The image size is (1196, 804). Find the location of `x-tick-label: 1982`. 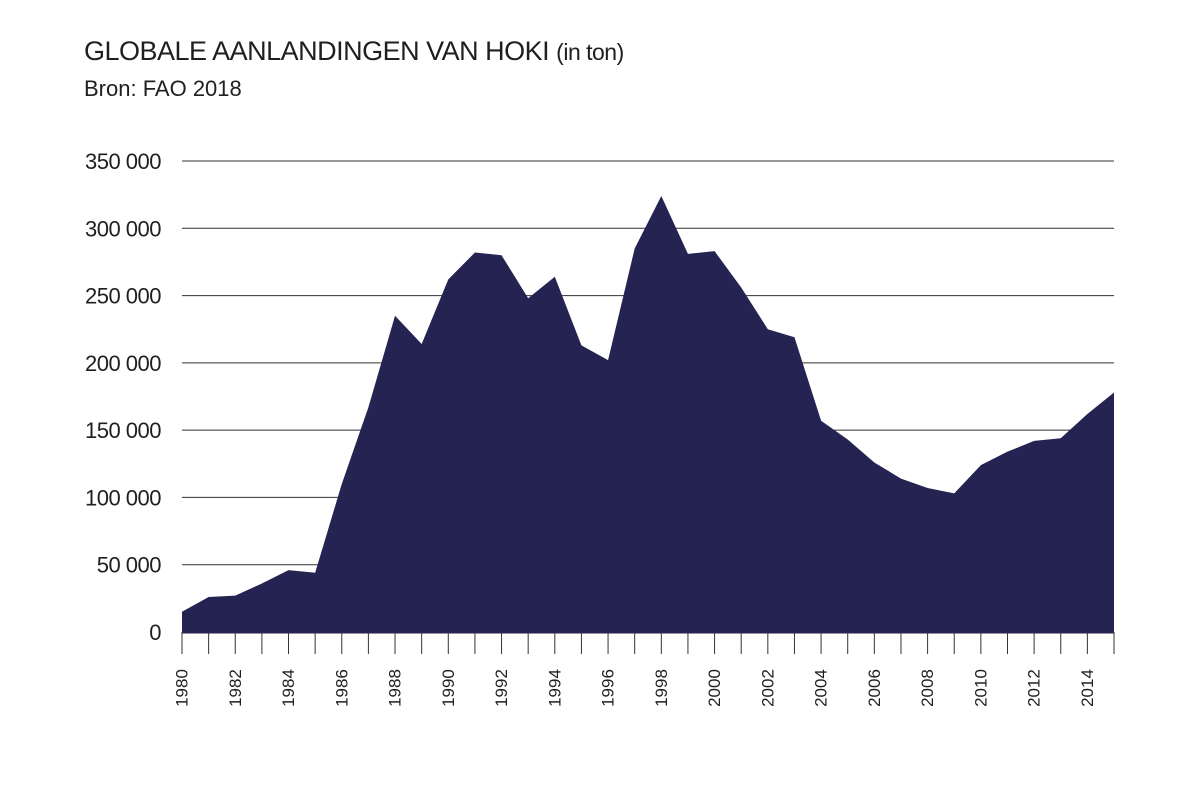

x-tick-label: 1982 is located at coordinates (235, 688).